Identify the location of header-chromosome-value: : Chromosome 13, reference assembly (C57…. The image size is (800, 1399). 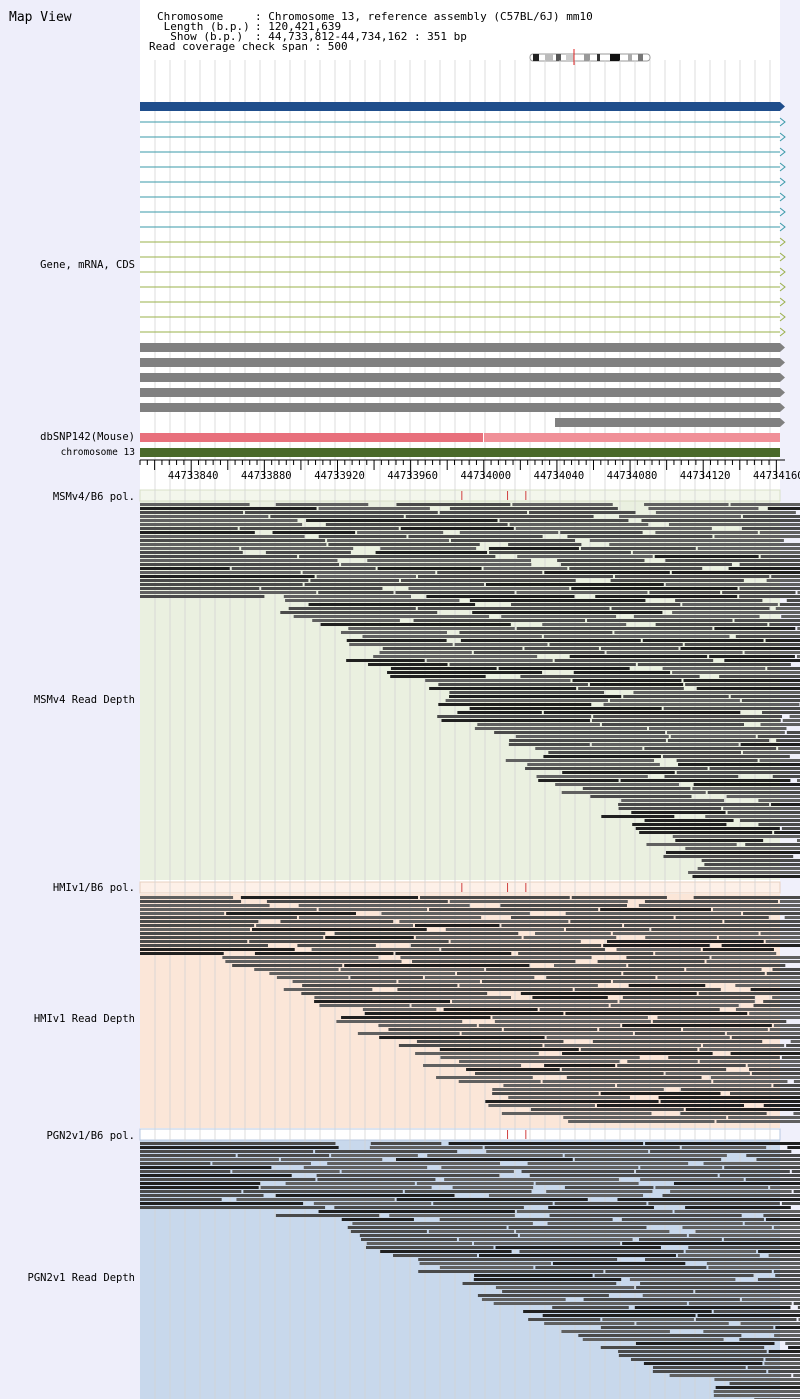
(424, 16).